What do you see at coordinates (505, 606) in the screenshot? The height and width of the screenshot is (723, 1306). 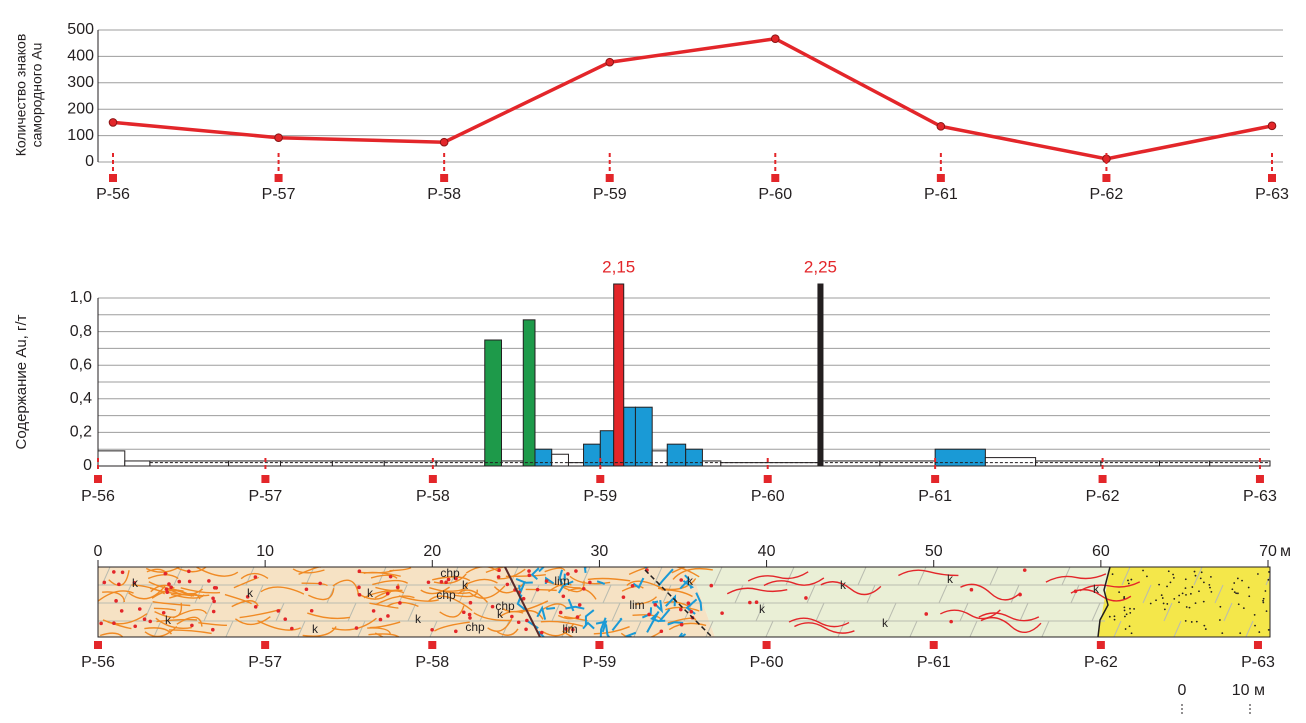 I see `rock-label: chp` at bounding box center [505, 606].